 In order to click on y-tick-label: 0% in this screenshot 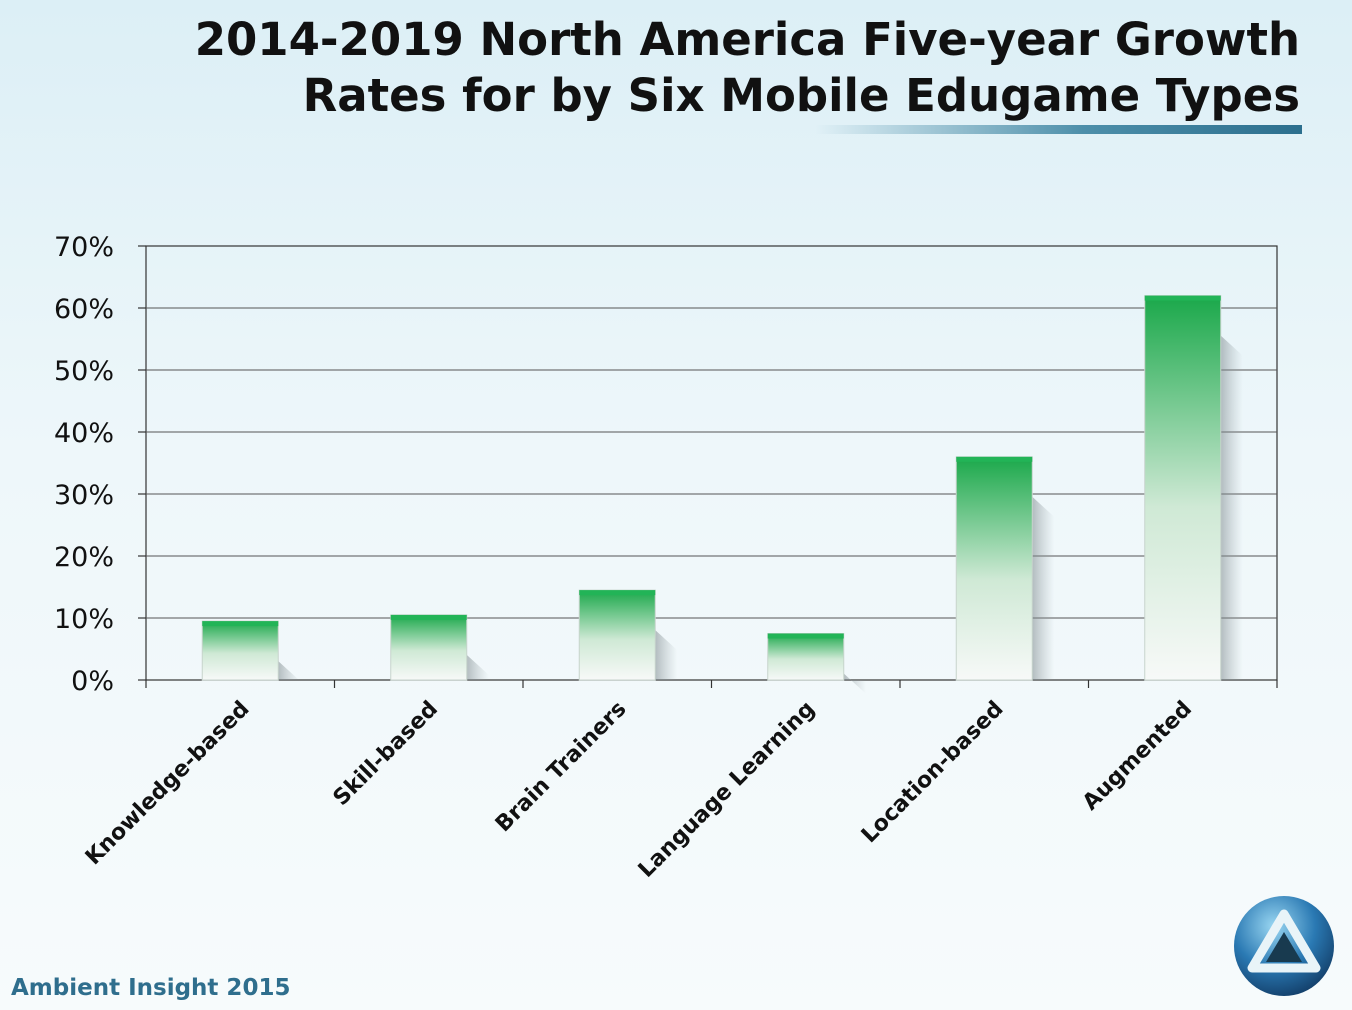, I will do `click(92, 681)`.